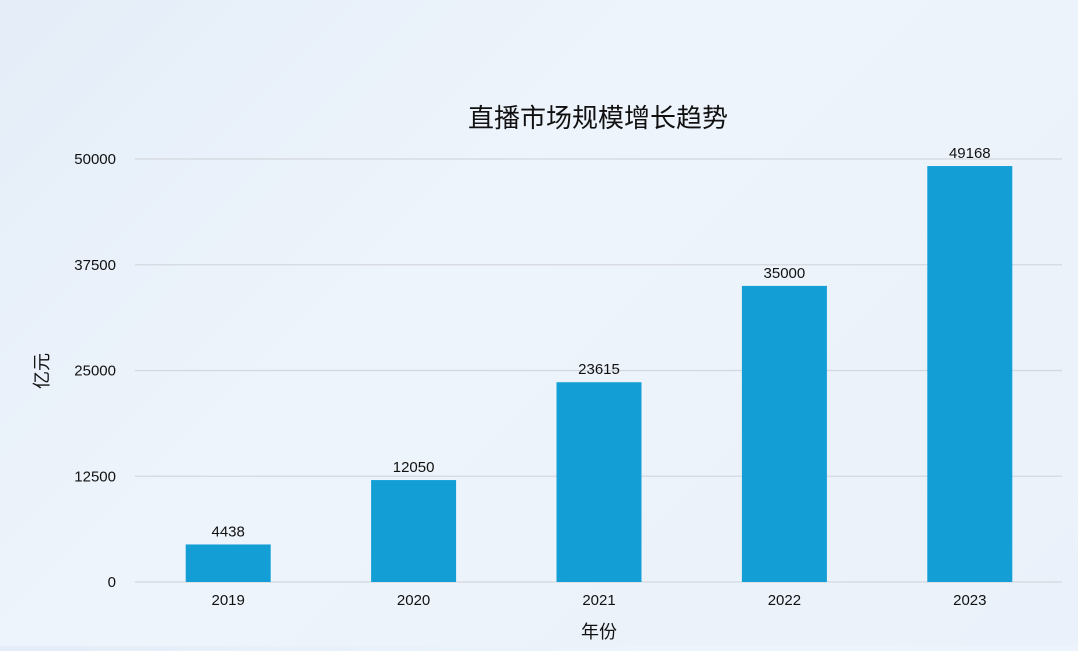 This screenshot has height=651, width=1078. What do you see at coordinates (599, 632) in the screenshot?
I see `x-axis-title: 年份` at bounding box center [599, 632].